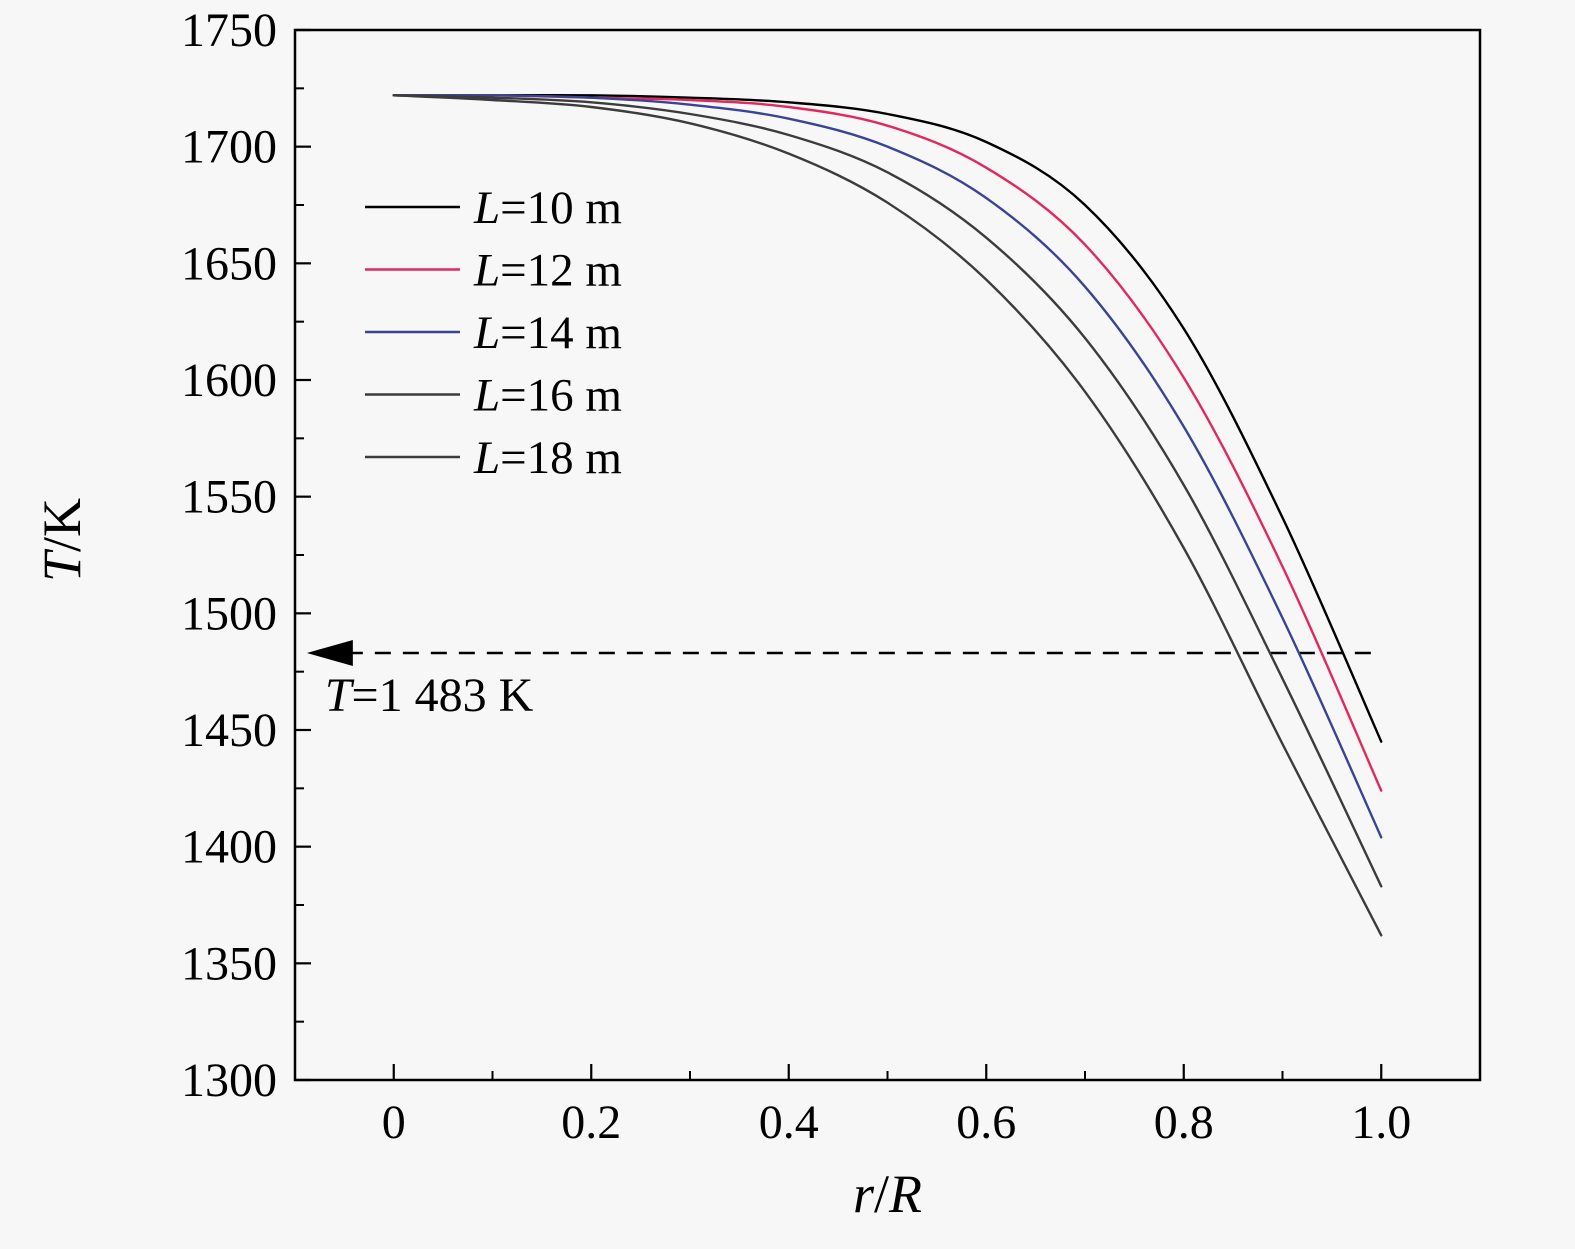 This screenshot has height=1249, width=1575. Describe the element at coordinates (229, 380) in the screenshot. I see `y-tick-label: 1600` at that location.